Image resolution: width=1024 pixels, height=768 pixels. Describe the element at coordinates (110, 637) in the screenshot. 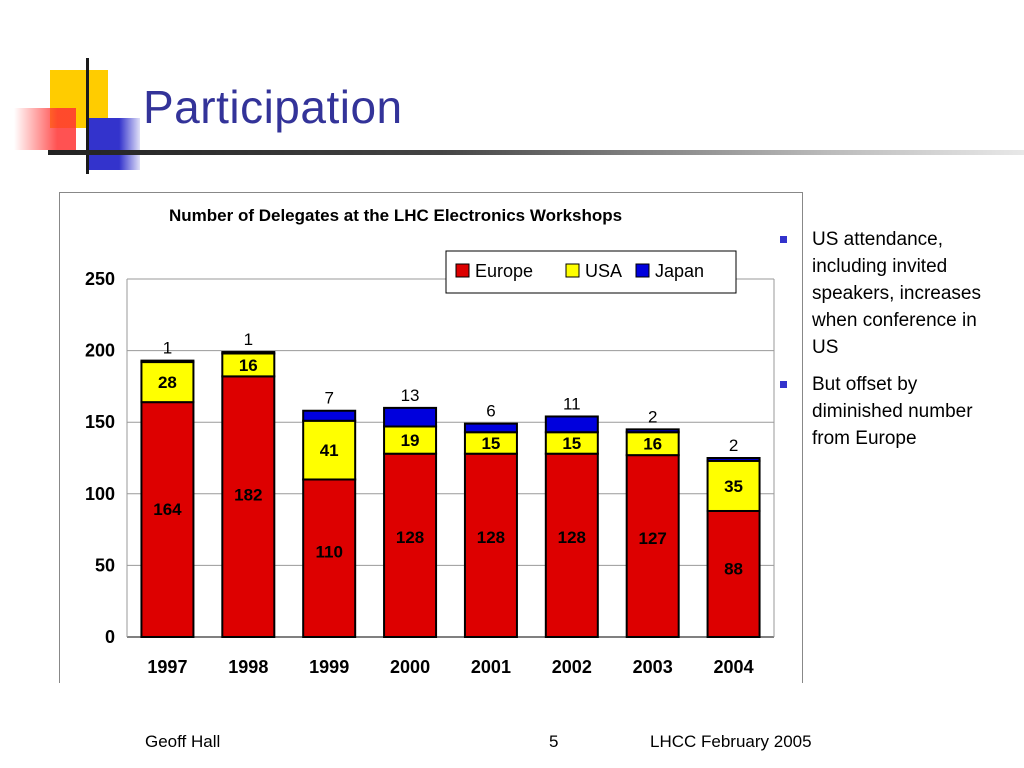

I see `y-tick-label: 0` at that location.